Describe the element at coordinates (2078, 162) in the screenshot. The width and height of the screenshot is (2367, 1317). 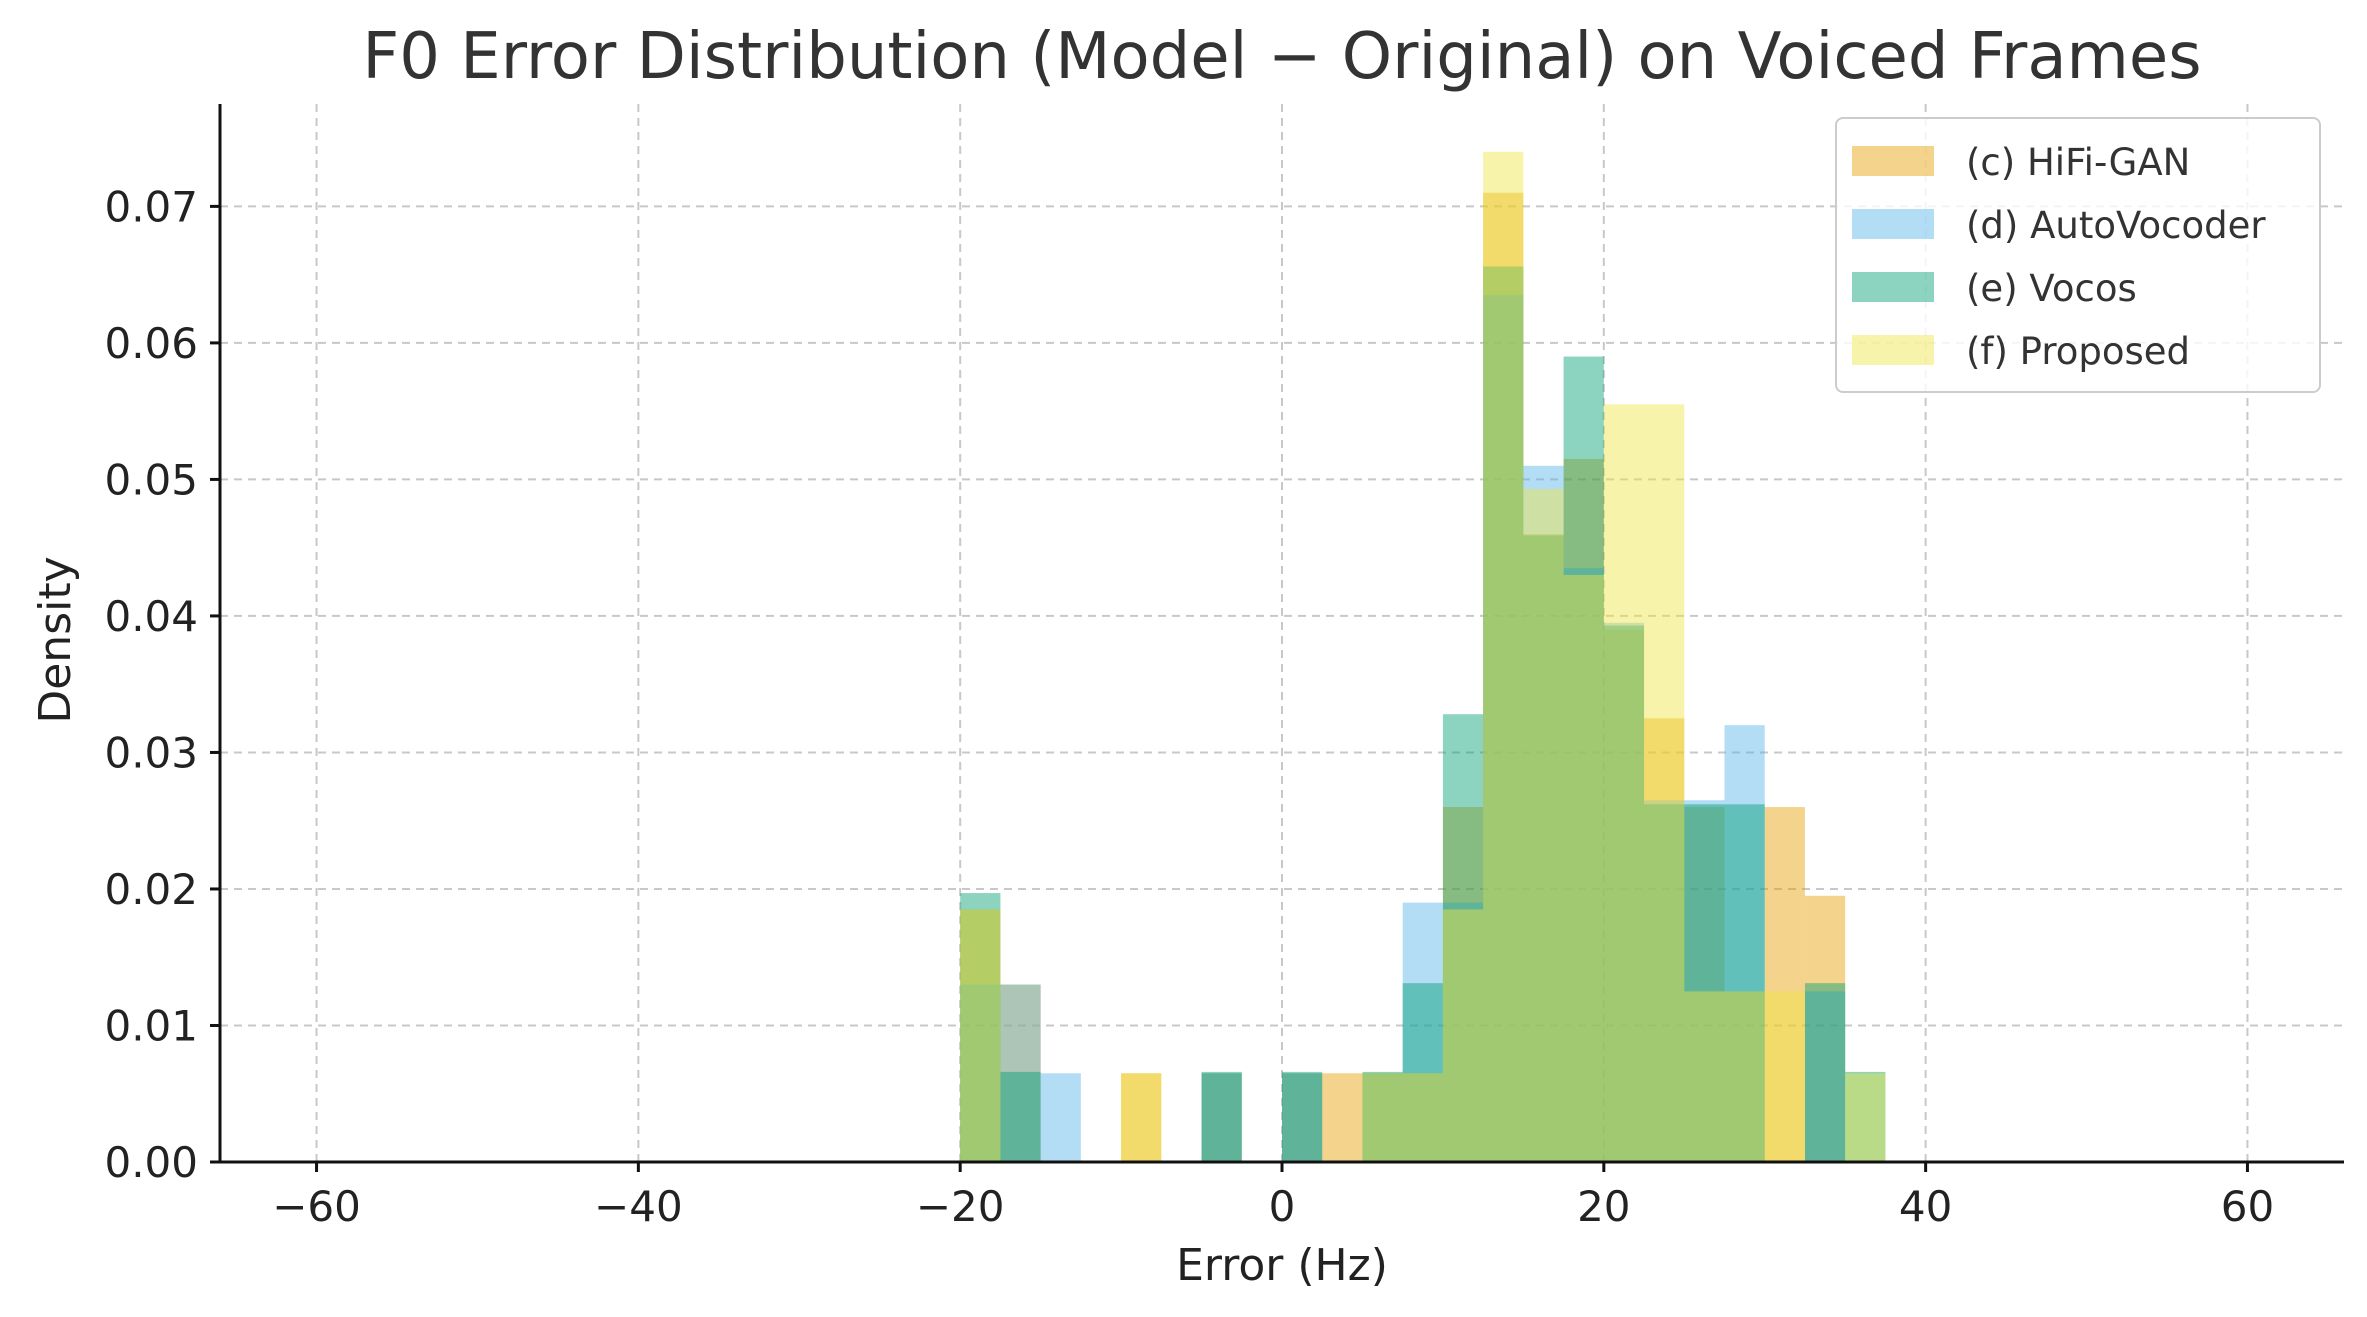
I see `legend-label: (c) HiFi-GAN` at that location.